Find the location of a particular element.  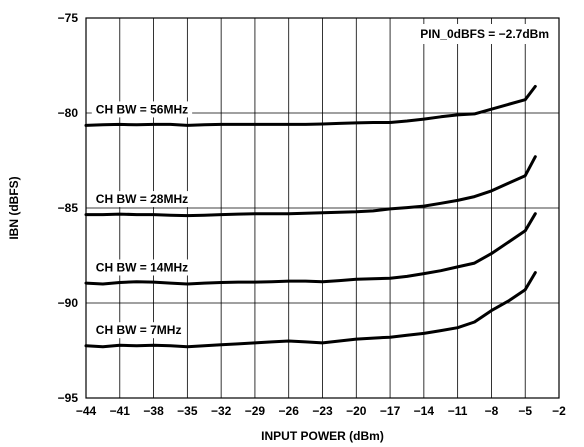

pin-annotation: PIN_0dBFS = −2.7dBm is located at coordinates (484, 34).